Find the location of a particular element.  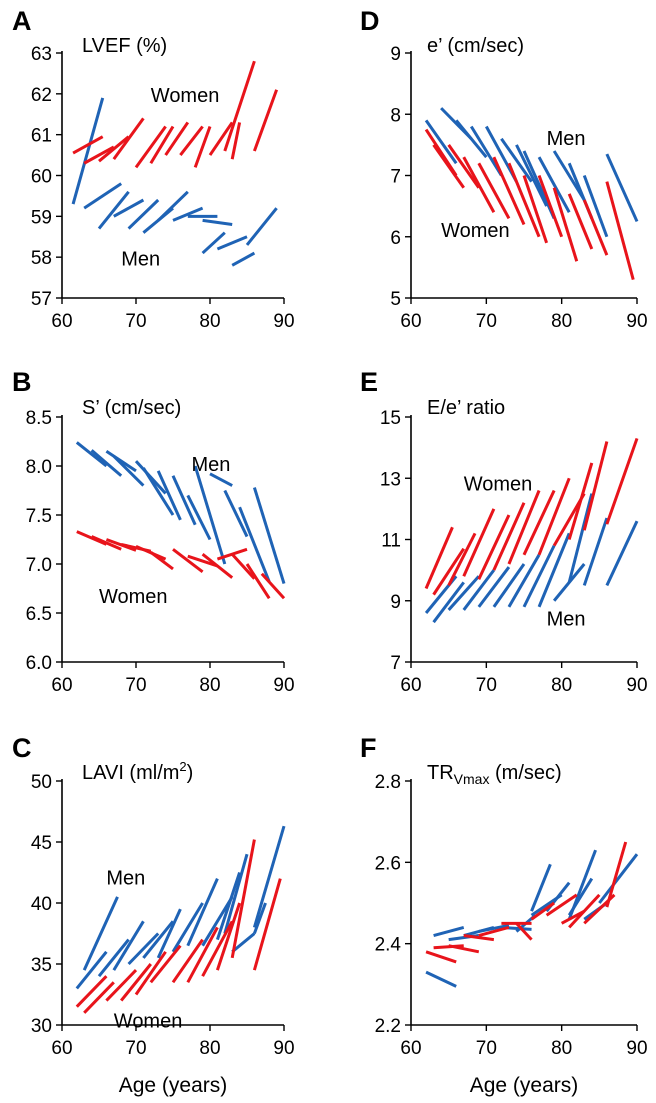

y-tick-label: 2.6 is located at coordinates (388, 863).